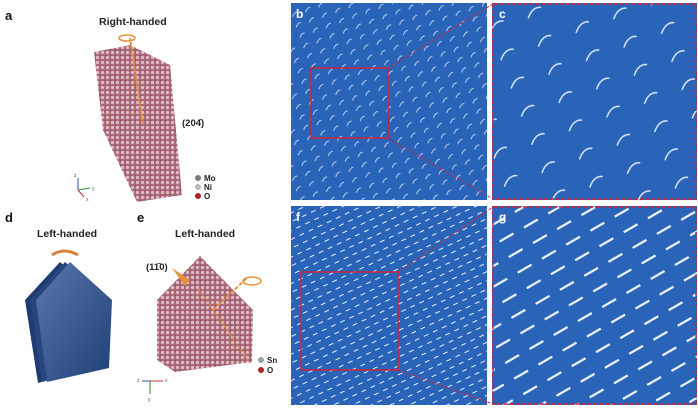 The image size is (698, 414). What do you see at coordinates (140, 217) in the screenshot?
I see `panel-label-e: e` at bounding box center [140, 217].